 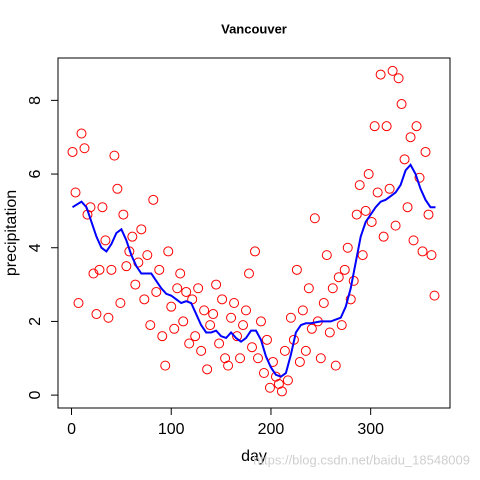 I want to click on x-tick-label: 100, so click(x=171, y=429).